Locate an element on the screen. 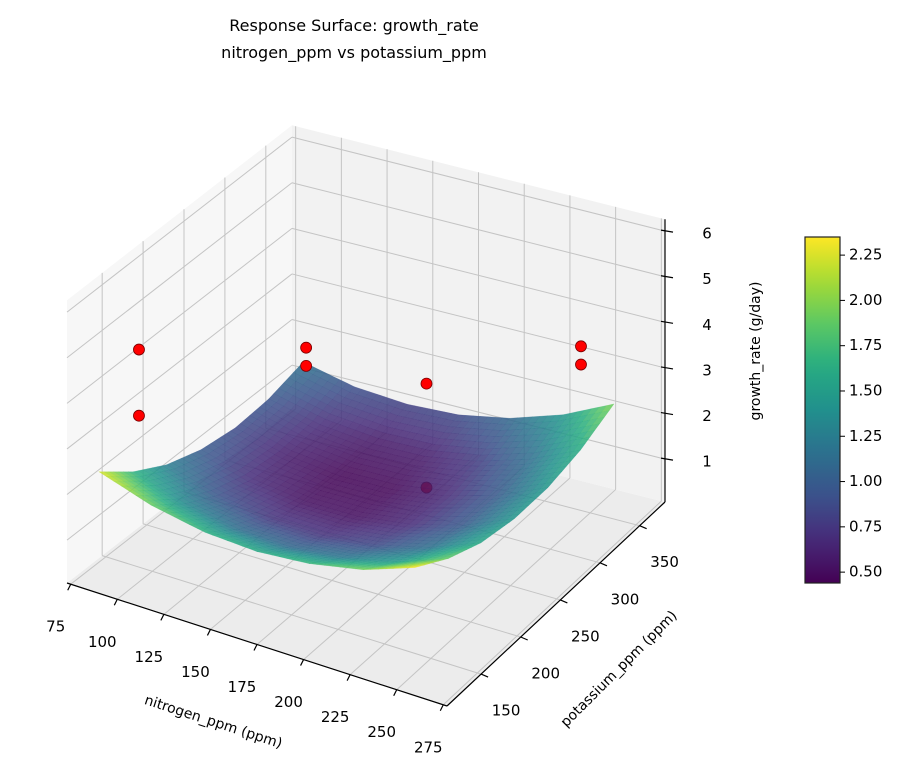 The width and height of the screenshot is (916, 775). x-tick-label: 175 is located at coordinates (242, 687).